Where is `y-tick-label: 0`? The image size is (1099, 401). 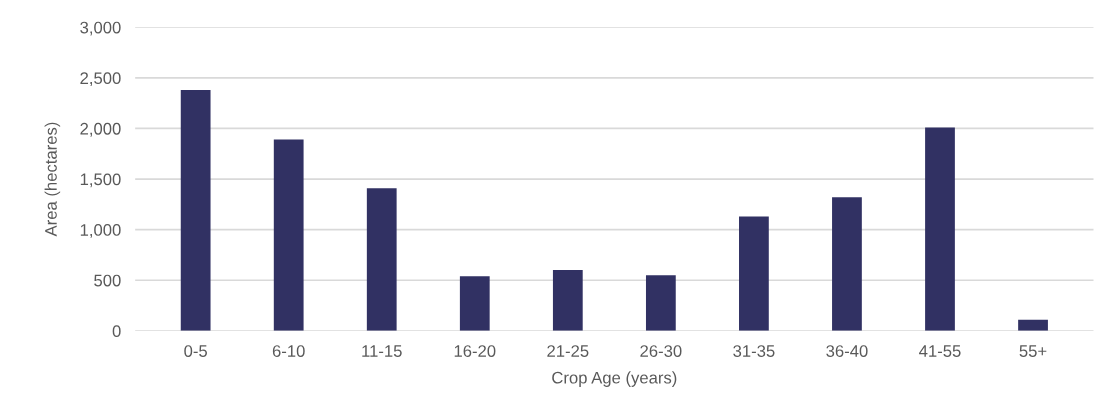 y-tick-label: 0 is located at coordinates (116, 331).